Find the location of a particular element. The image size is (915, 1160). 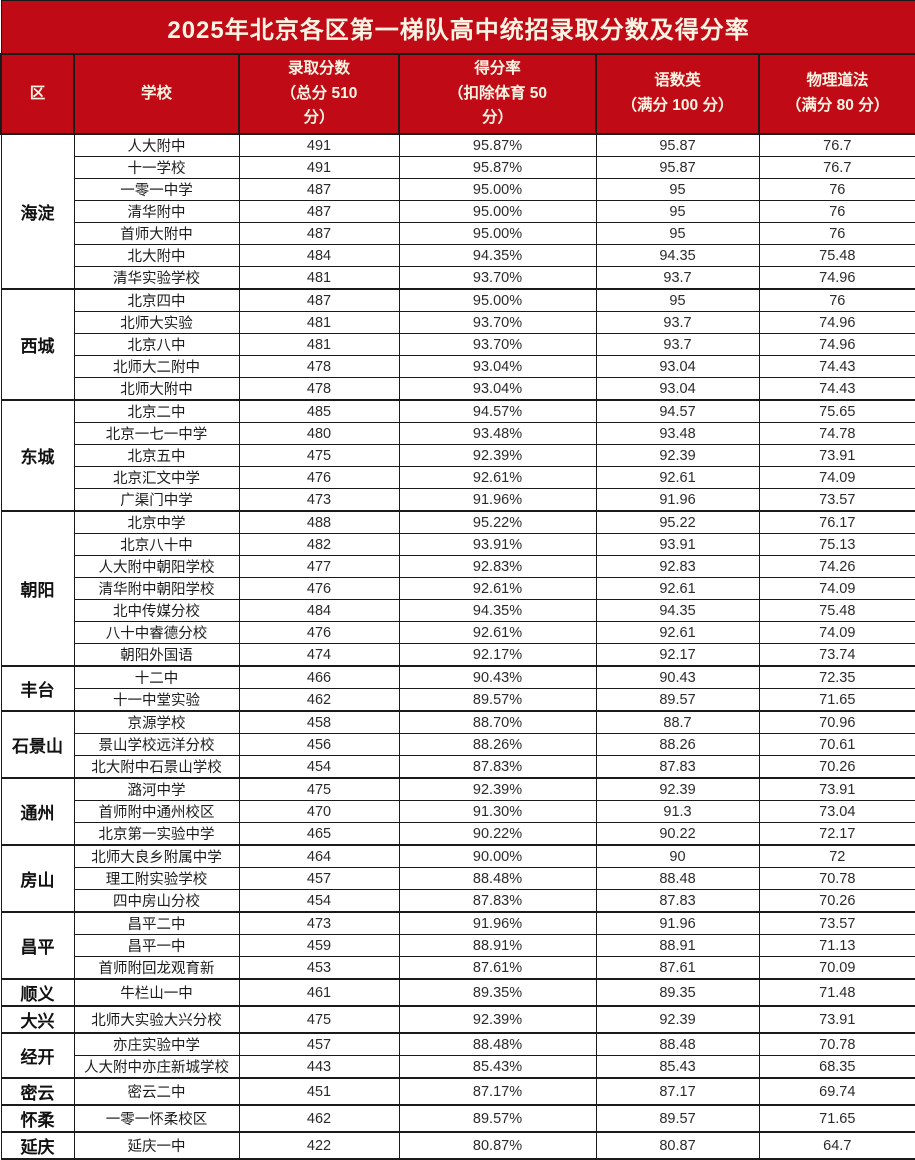

school-cell: 北师大附中 is located at coordinates (156, 389).